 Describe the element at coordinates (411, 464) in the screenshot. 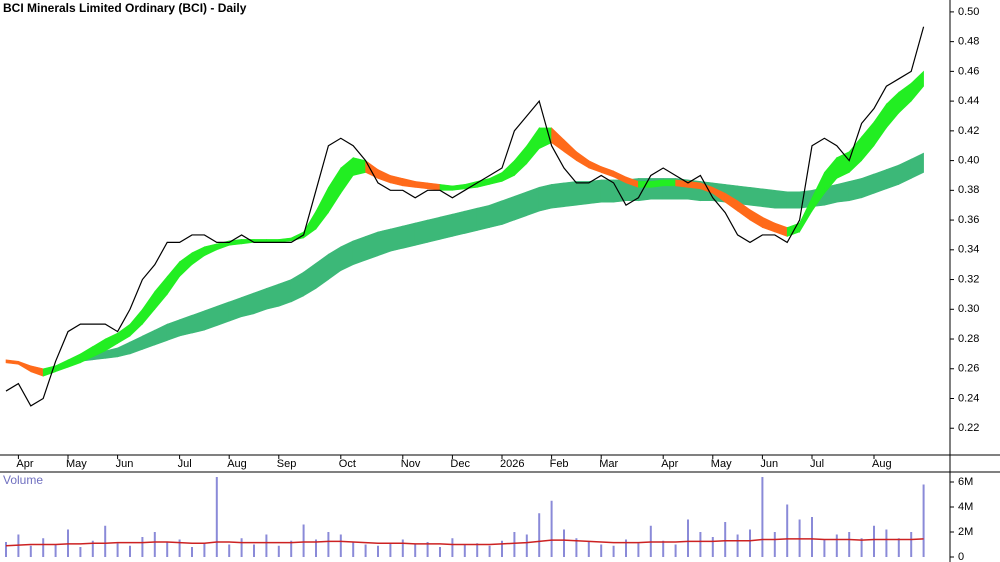

I see `x-tick-label: Nov` at that location.